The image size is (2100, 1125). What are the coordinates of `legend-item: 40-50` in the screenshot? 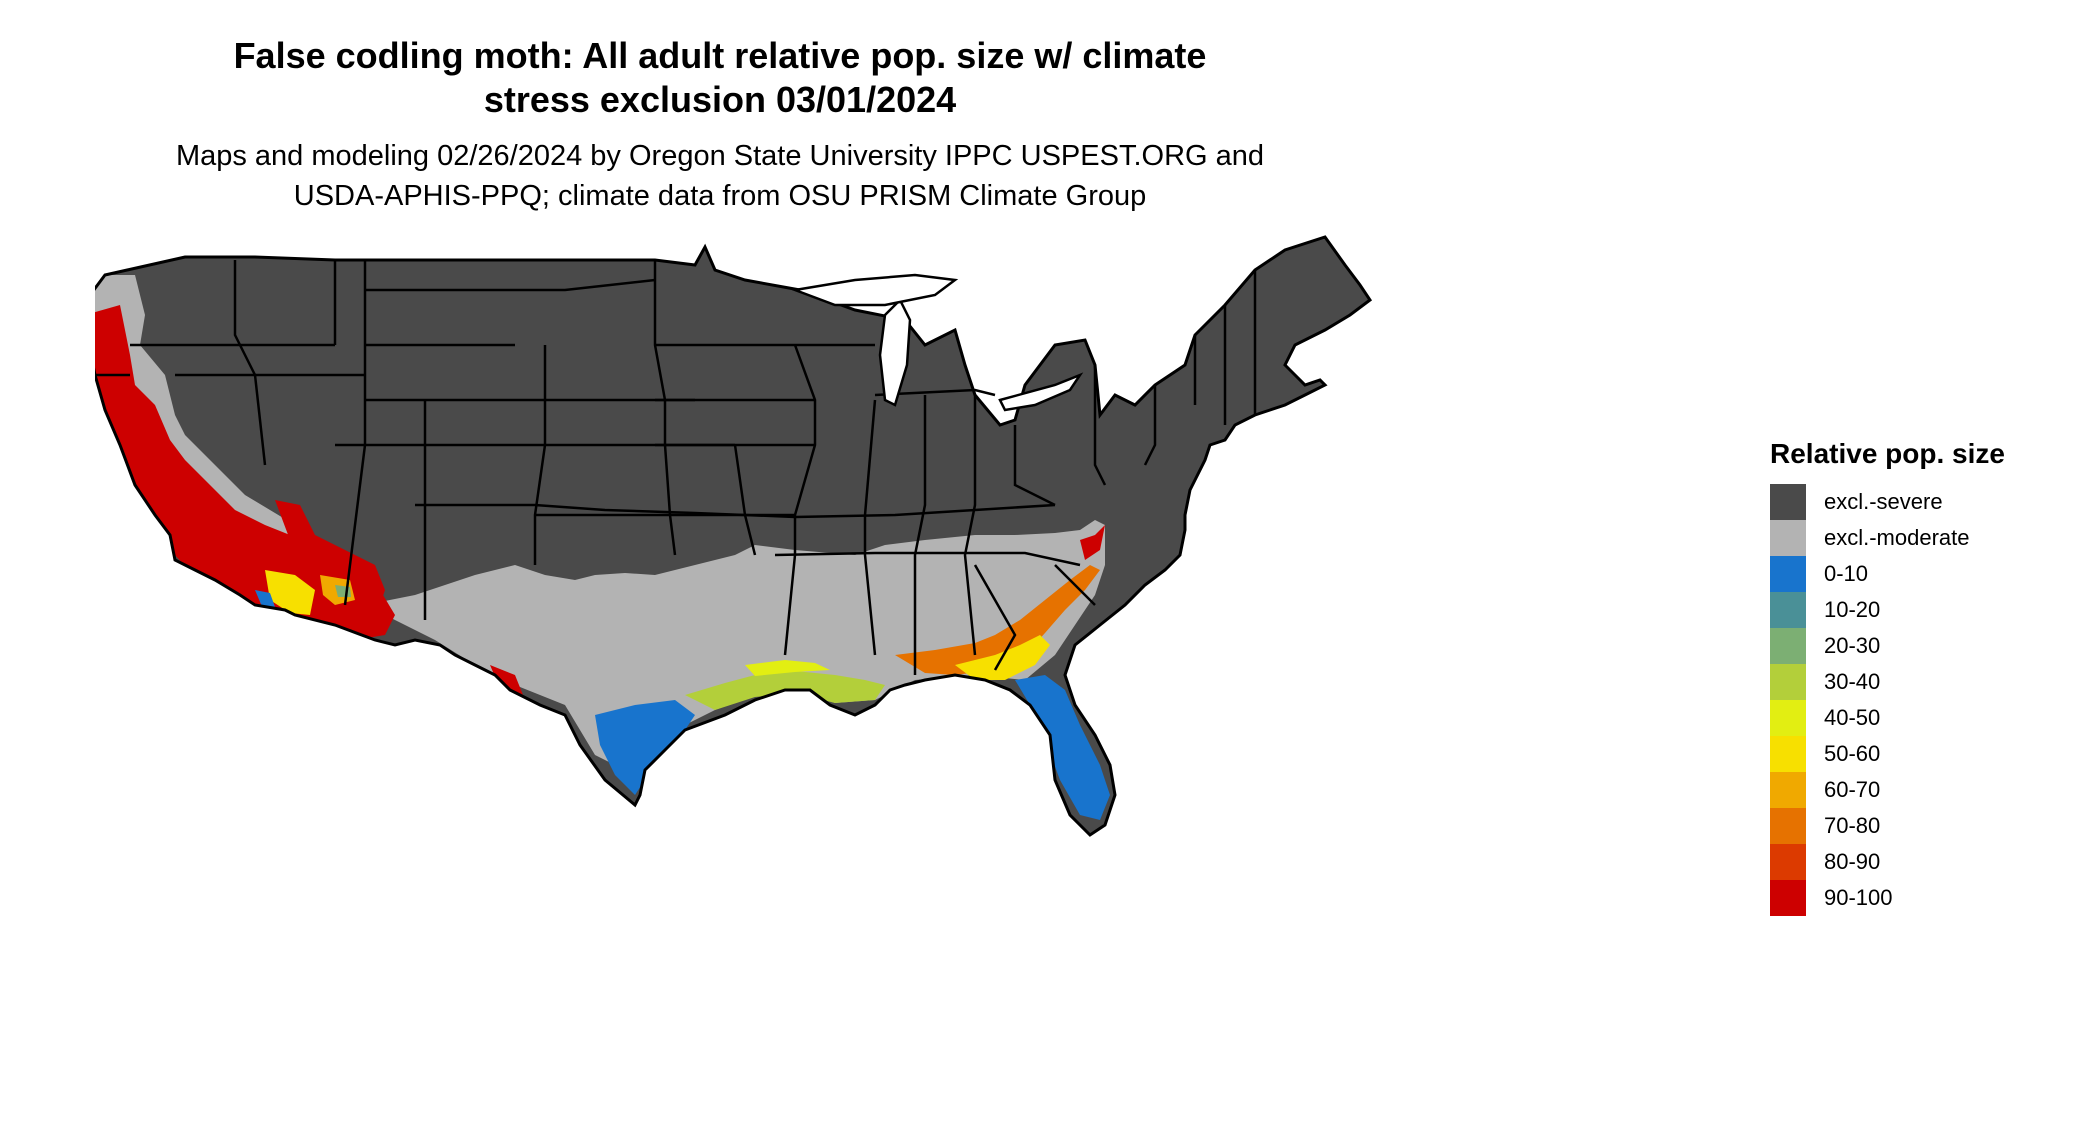 It's located at (1887, 718).